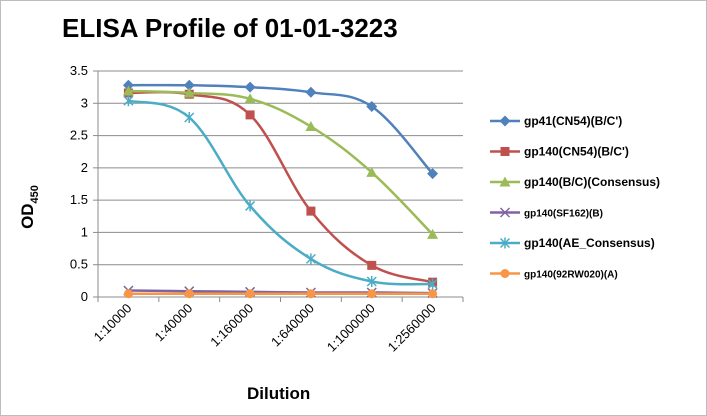 Image resolution: width=707 pixels, height=416 pixels. I want to click on y-tick-label: 2, so click(84, 167).